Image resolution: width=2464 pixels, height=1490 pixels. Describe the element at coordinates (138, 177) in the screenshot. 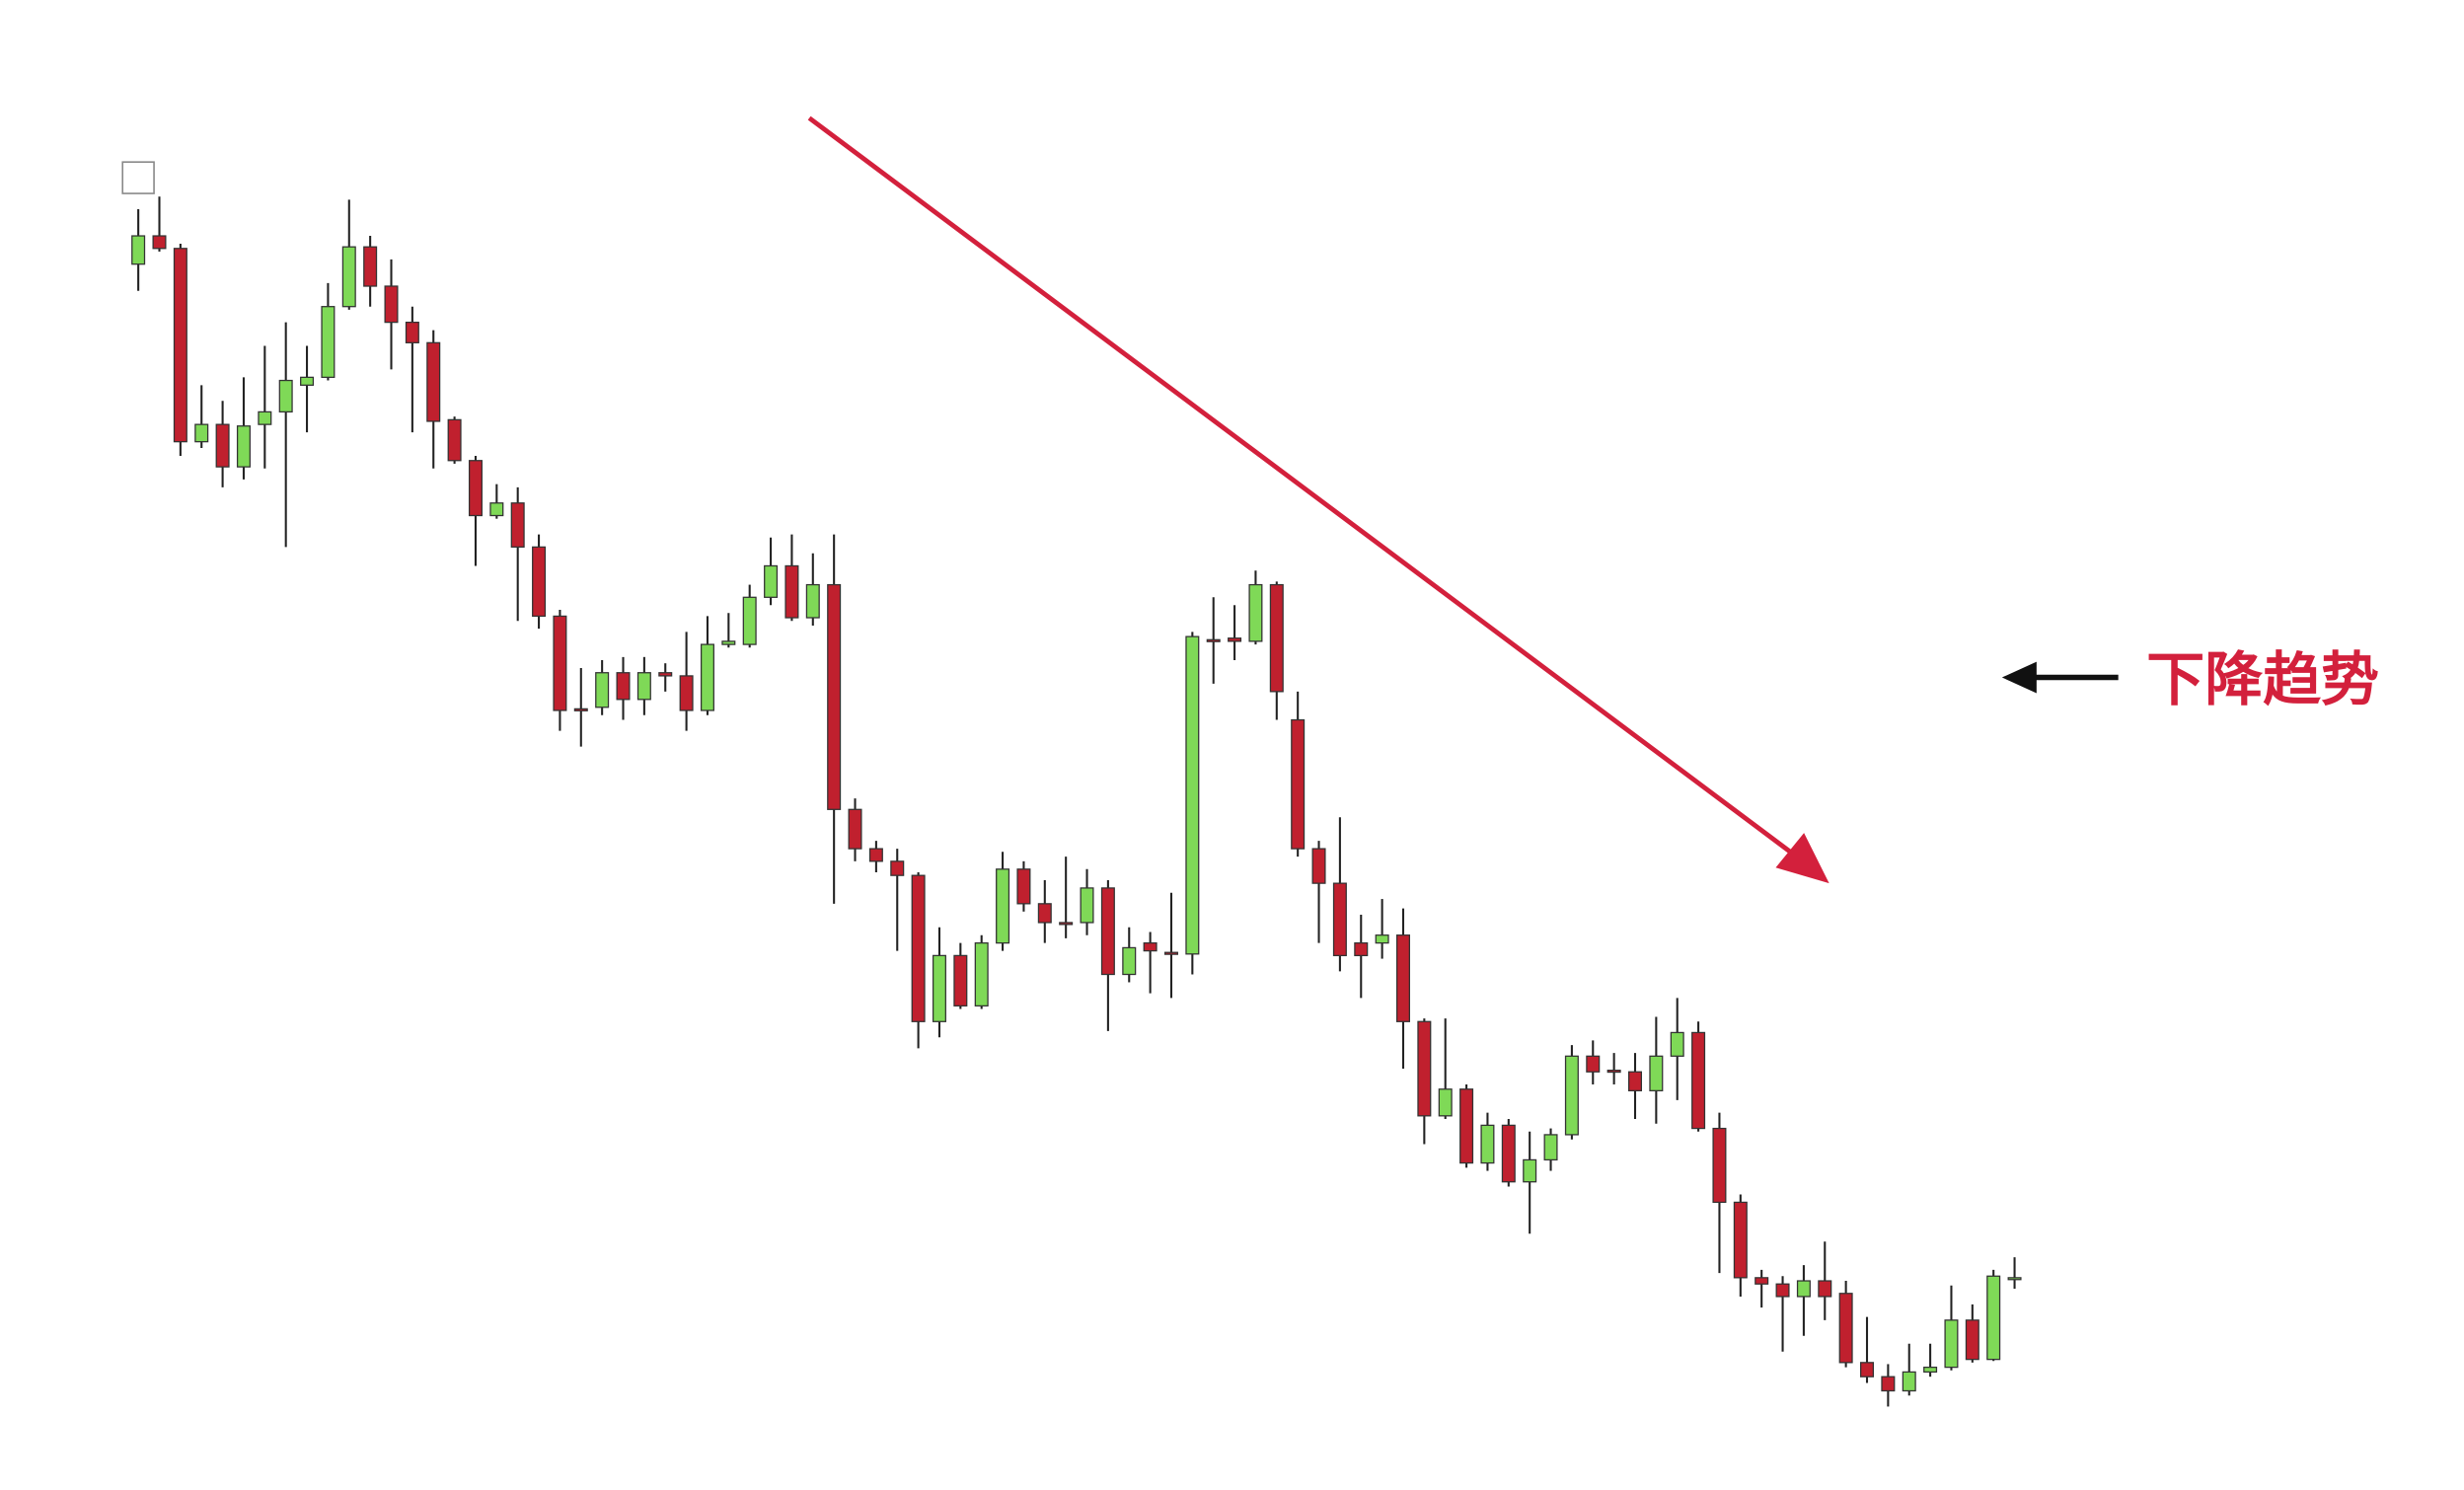

I see `chart-icon` at that location.